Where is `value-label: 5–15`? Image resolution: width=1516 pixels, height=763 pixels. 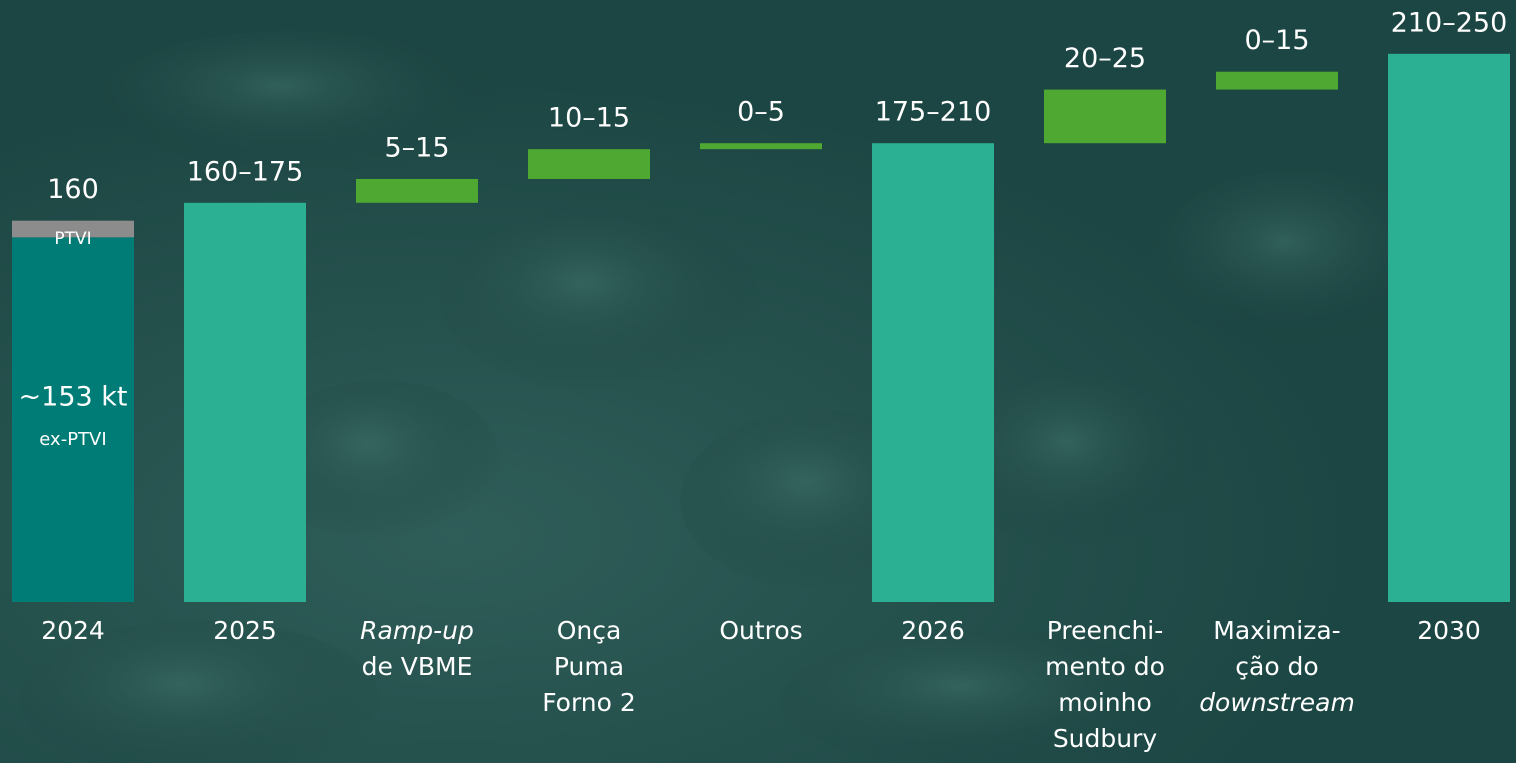
value-label: 5–15 is located at coordinates (416, 147).